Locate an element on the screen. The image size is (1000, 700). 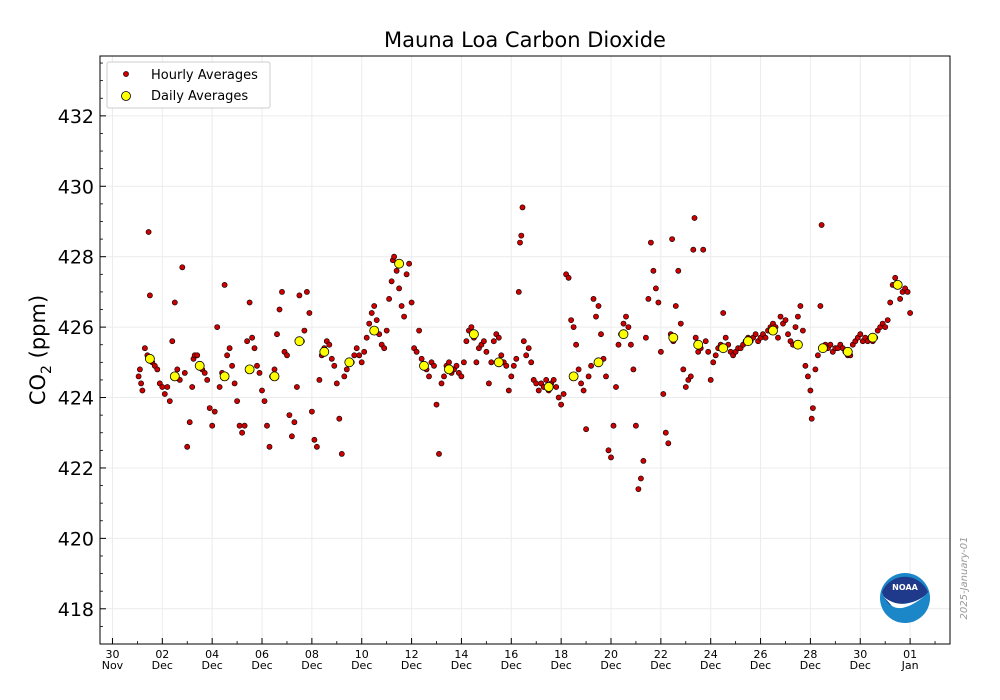
x-tick-label-month-16: Jan is located at coordinates (910, 665).